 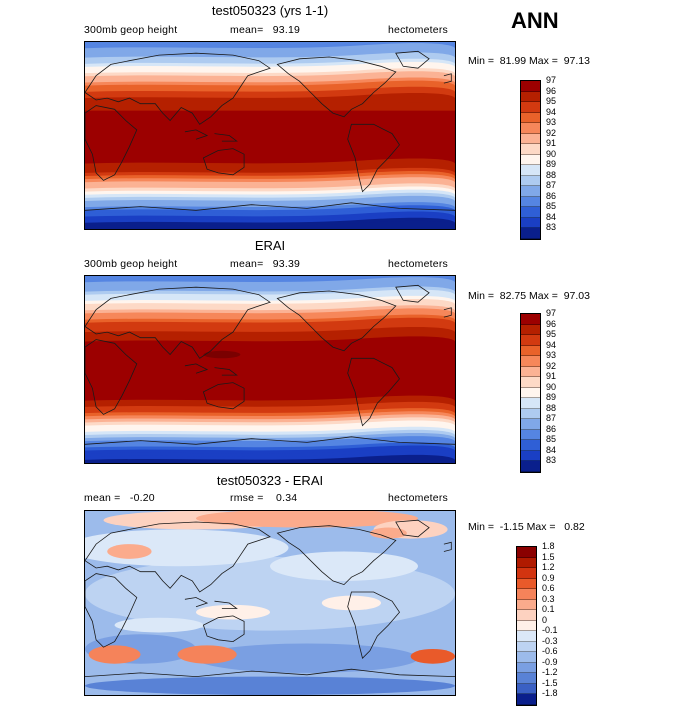 I want to click on panel-3-title: test050323 - ERAI, so click(x=270, y=480).